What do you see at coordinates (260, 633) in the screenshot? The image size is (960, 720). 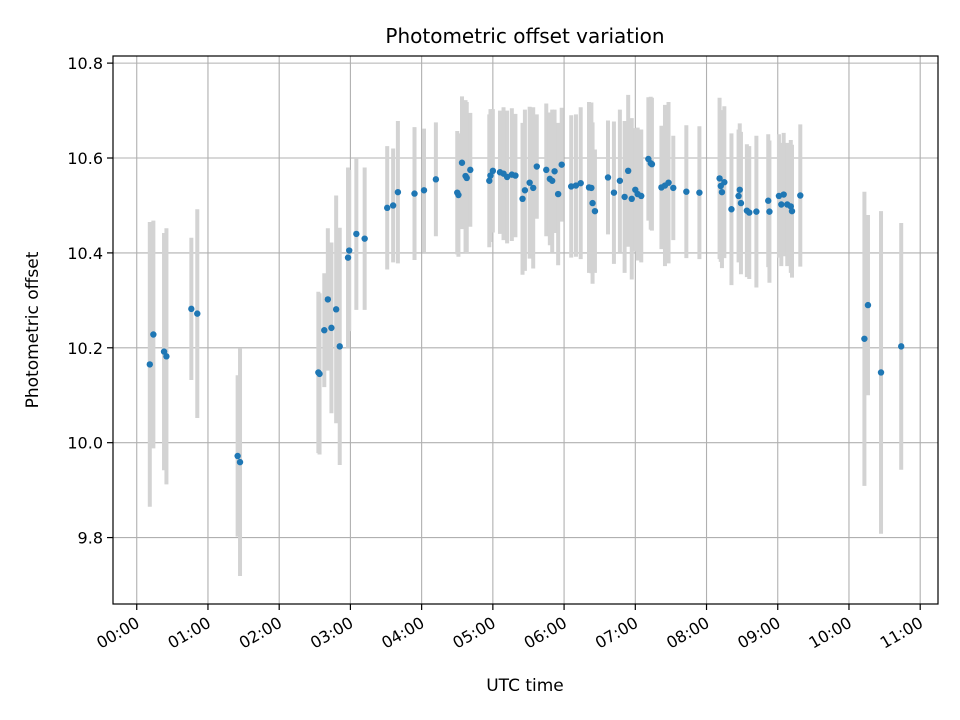 I see `x-tick-label: 02:00` at bounding box center [260, 633].